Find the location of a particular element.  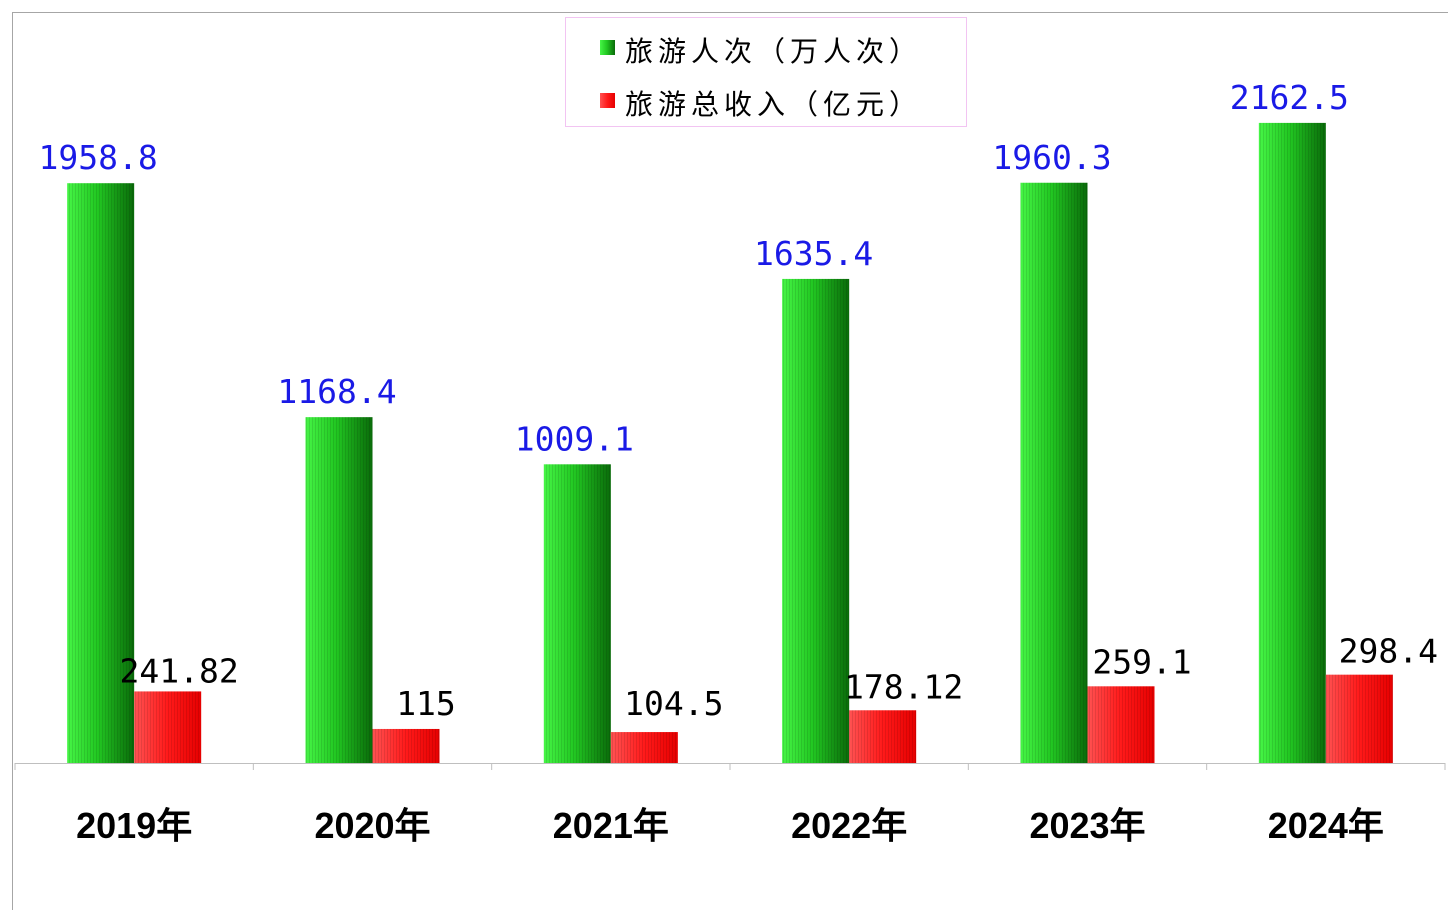

legend: 旅游人次（万人次） 旅游总收入（亿元） is located at coordinates (766, 72).